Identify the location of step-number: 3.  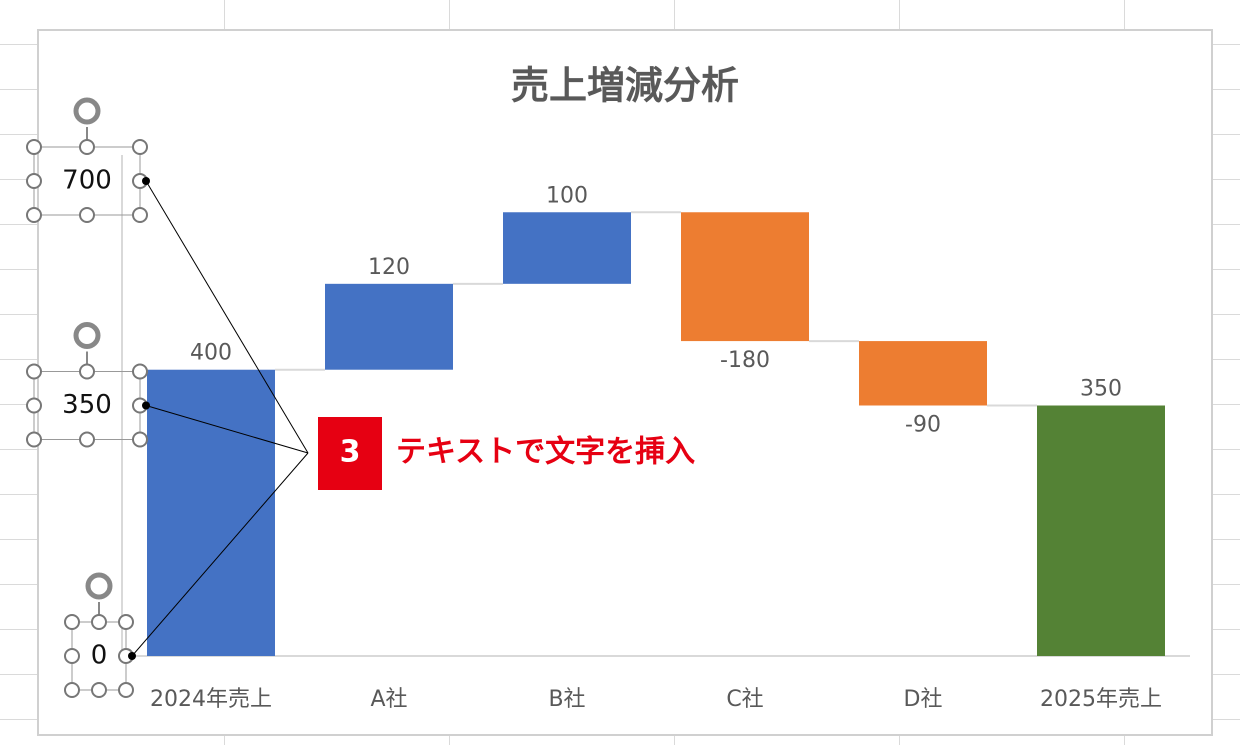
(350, 452).